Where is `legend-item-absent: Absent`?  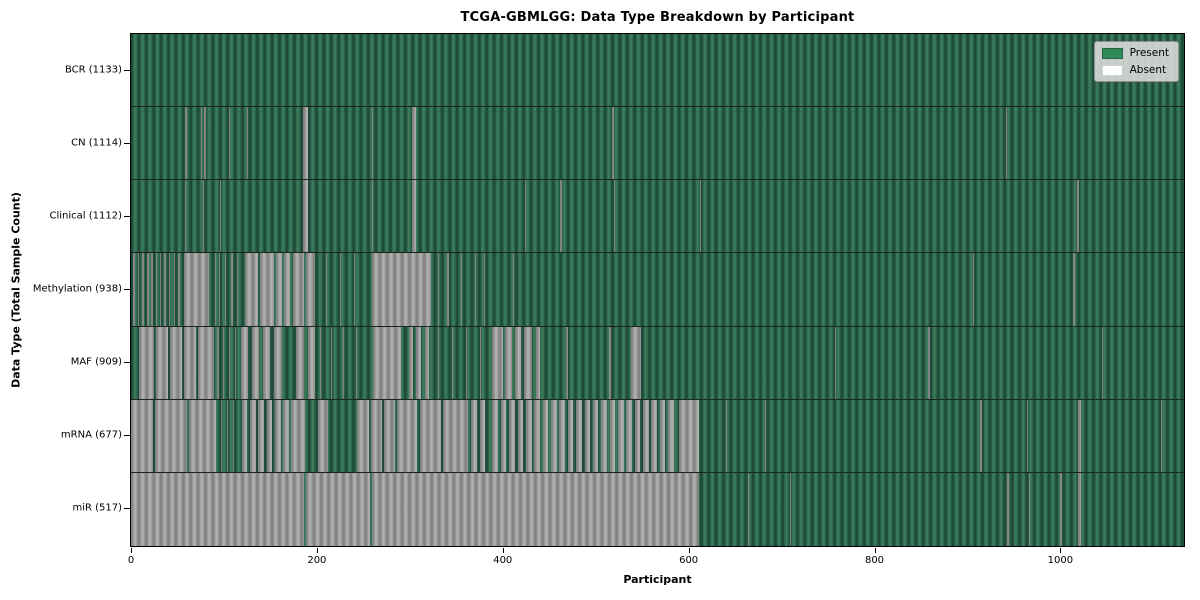
legend-item-absent: Absent is located at coordinates (1135, 70).